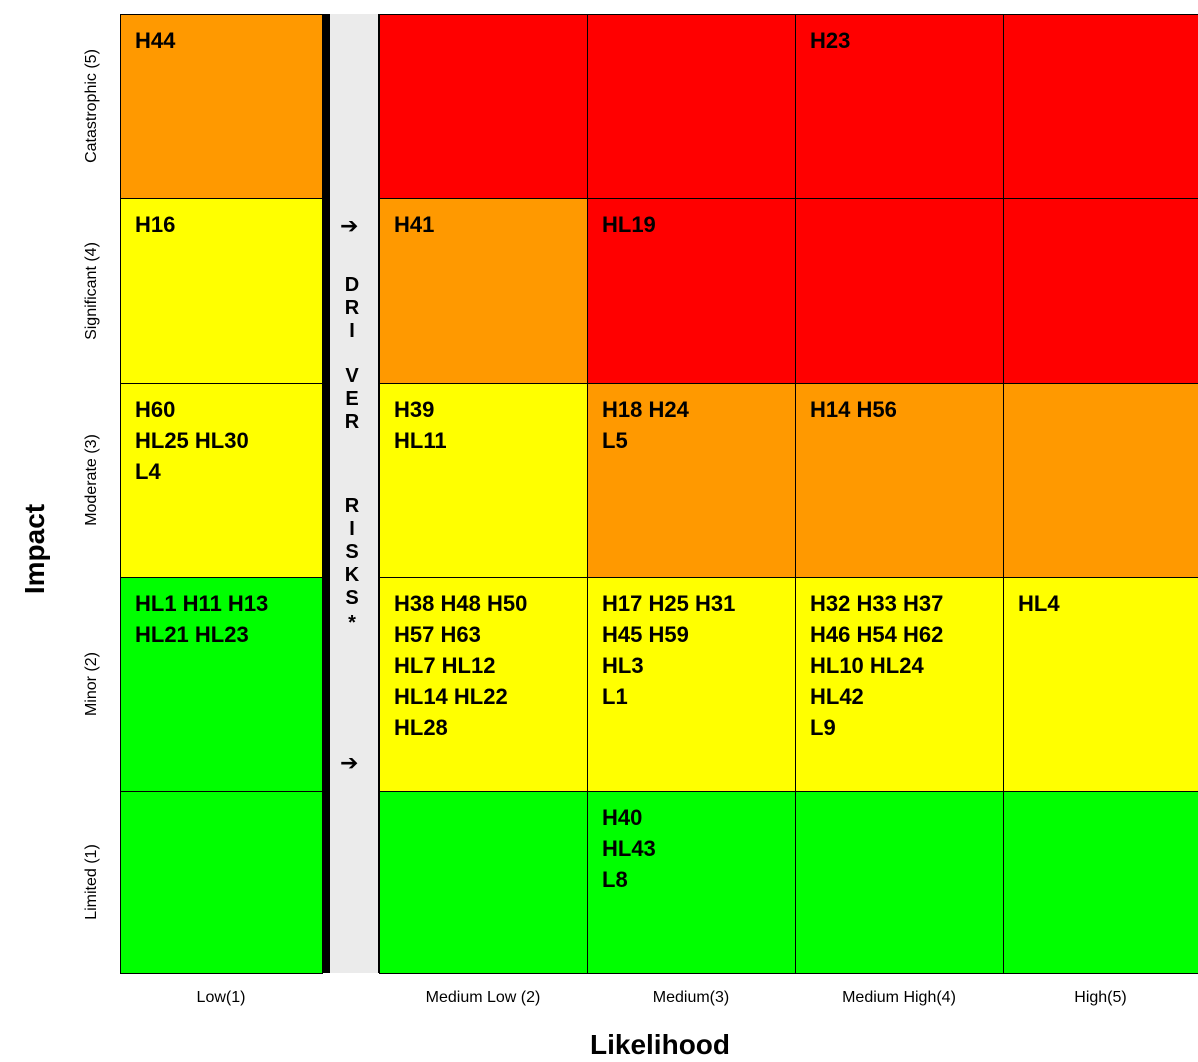 This screenshot has height=1062, width=1198. I want to click on x-tick-label: Medium Low (2), so click(483, 997).